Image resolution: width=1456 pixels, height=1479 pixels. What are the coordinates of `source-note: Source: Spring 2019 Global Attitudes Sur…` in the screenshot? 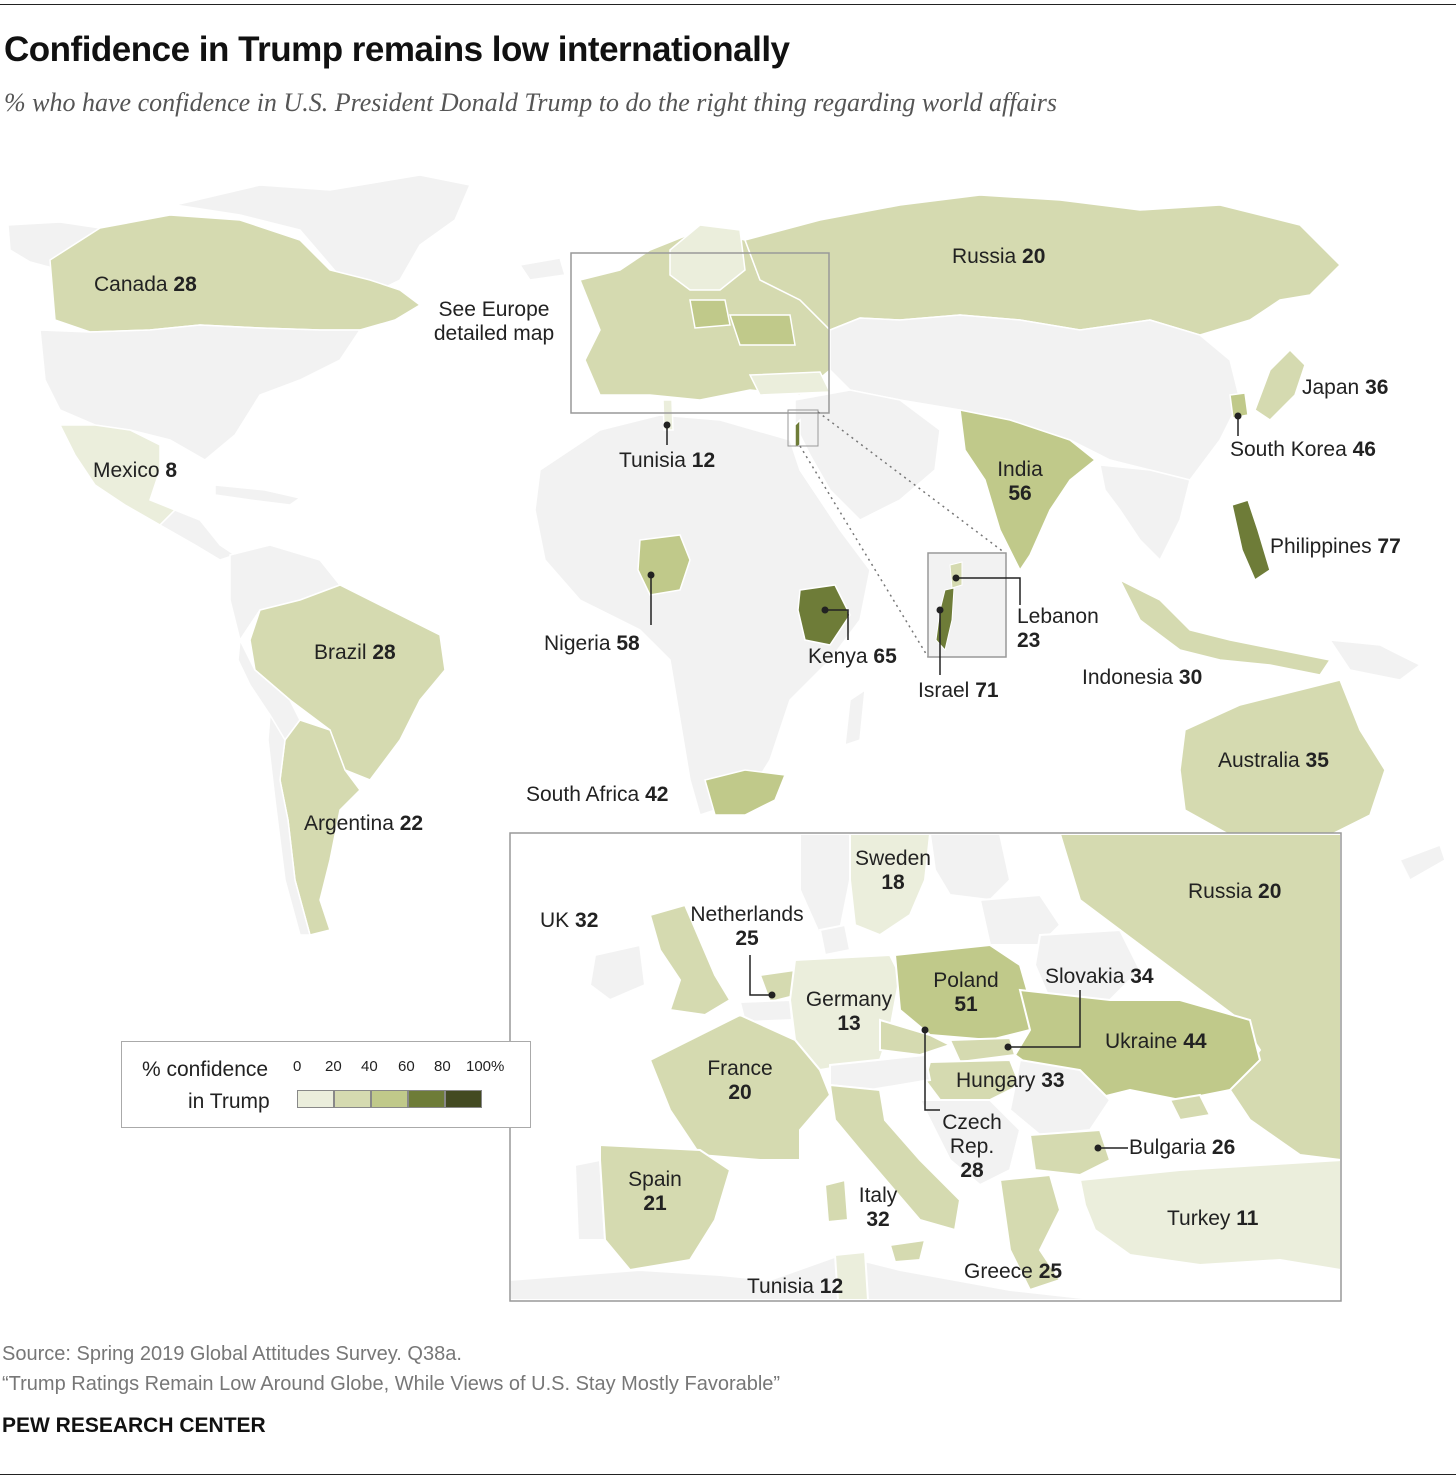 It's located at (232, 1354).